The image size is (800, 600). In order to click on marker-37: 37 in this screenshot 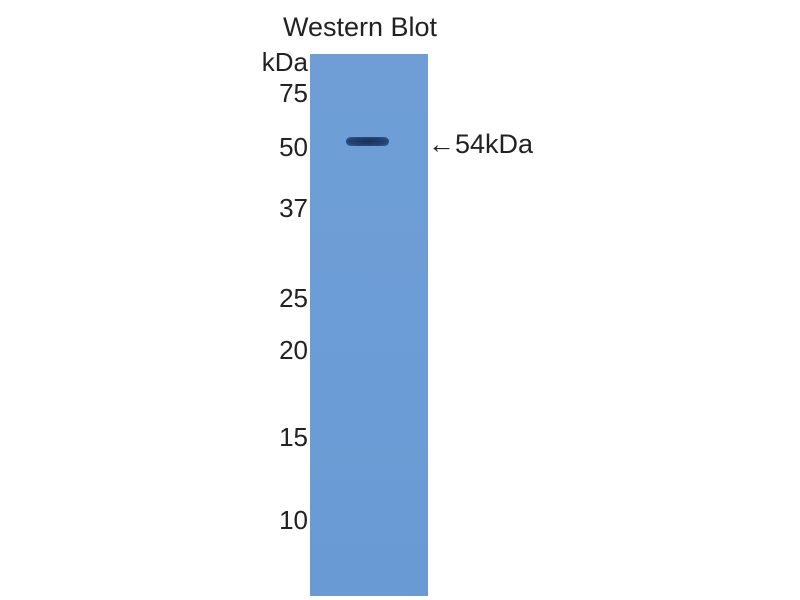, I will do `click(293, 208)`.